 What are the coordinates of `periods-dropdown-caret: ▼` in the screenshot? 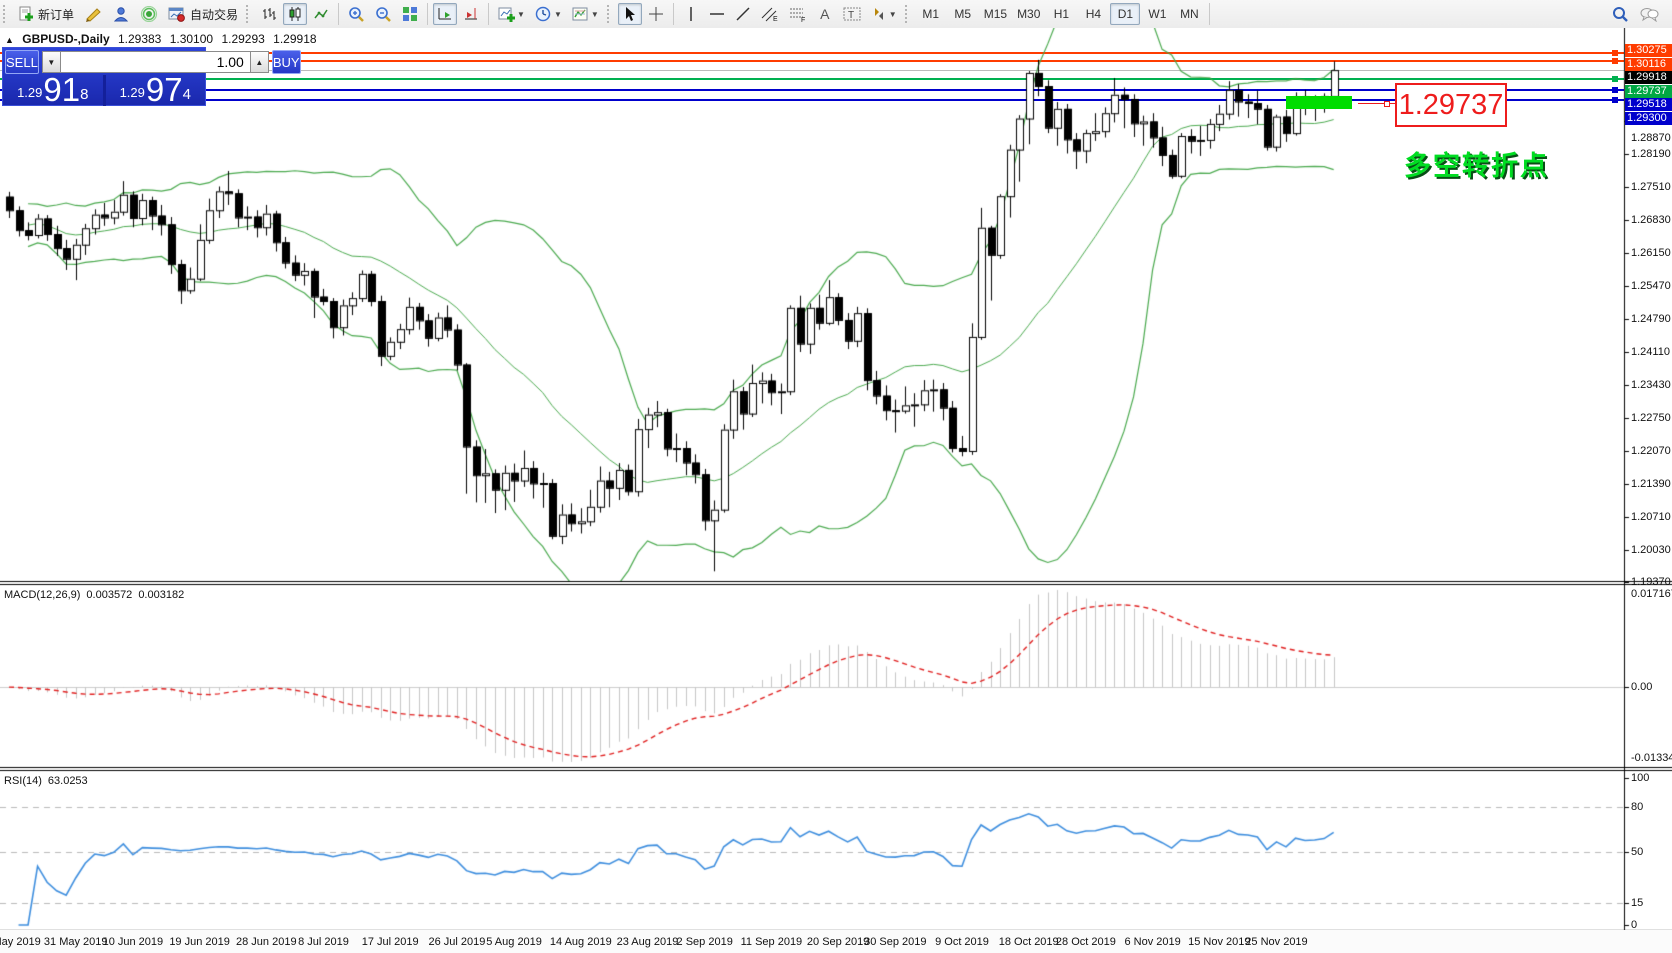 It's located at (557, 14).